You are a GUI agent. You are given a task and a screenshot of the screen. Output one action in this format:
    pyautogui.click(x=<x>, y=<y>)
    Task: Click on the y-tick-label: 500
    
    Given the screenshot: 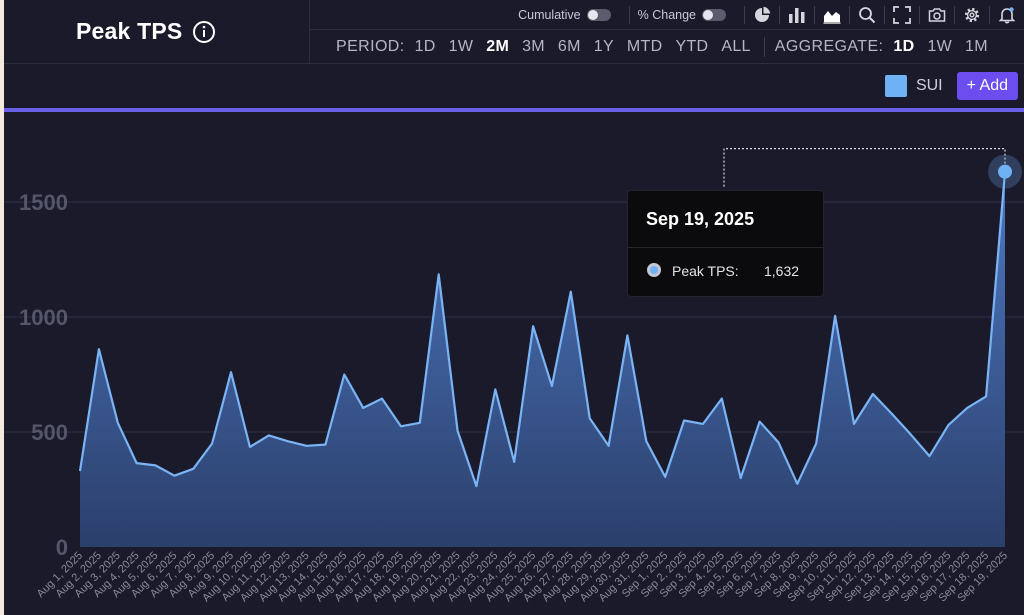 What is the action you would take?
    pyautogui.click(x=49, y=432)
    